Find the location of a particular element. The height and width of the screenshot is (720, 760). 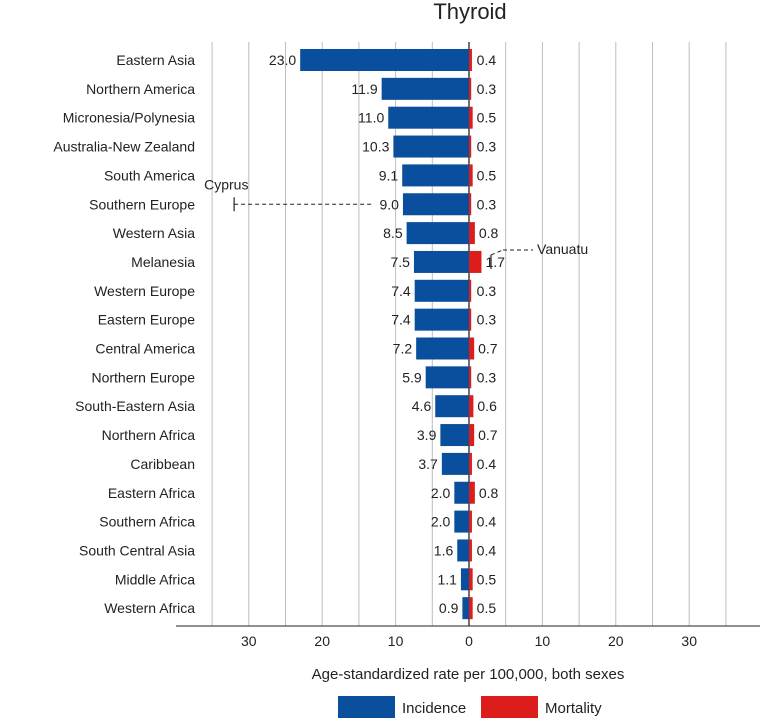

incidence-bar-southern-europe is located at coordinates (435, 204).